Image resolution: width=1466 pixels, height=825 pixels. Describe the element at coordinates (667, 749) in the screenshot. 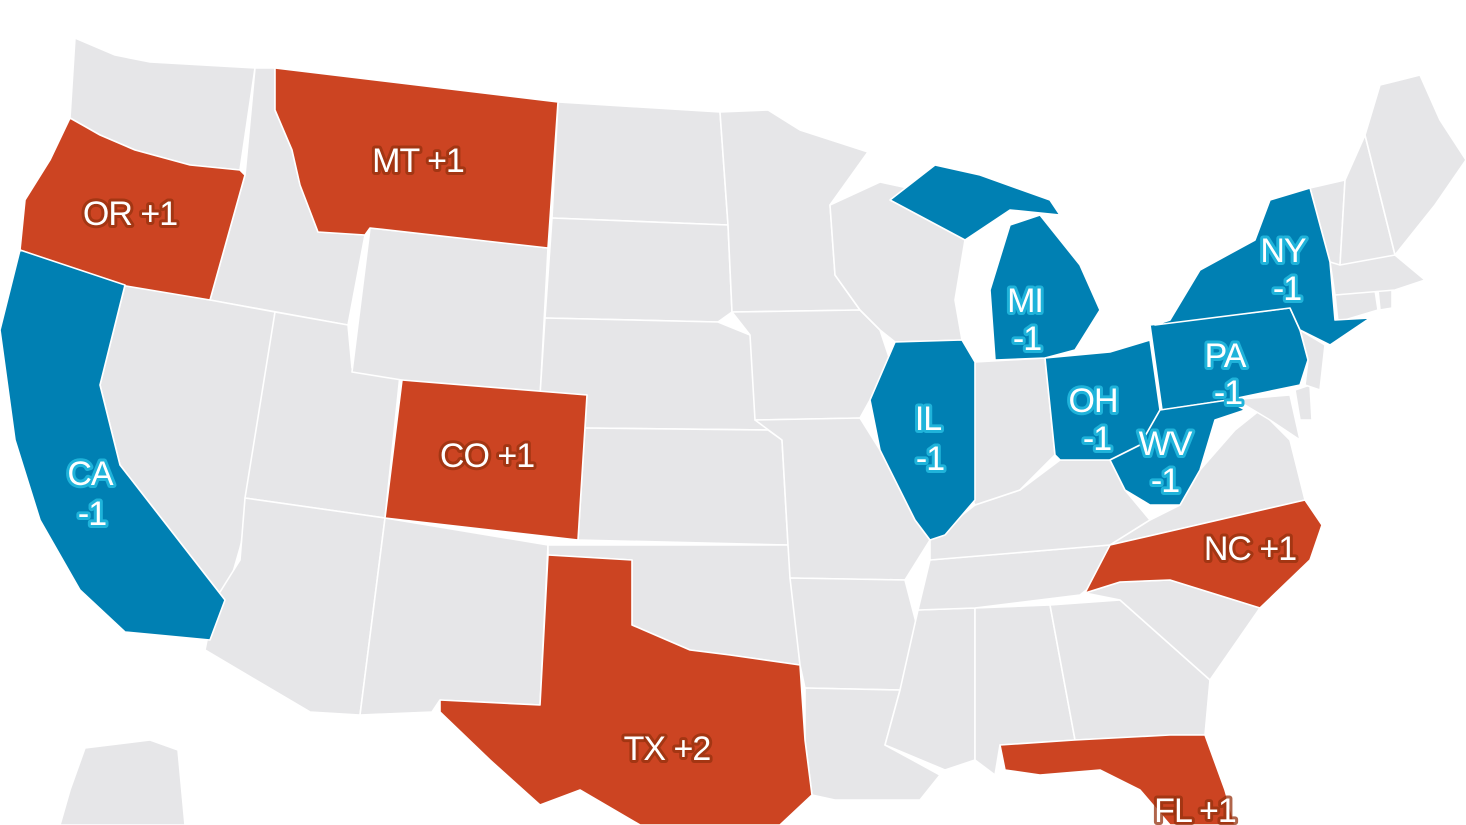

I see `label-TX: TX +2` at that location.